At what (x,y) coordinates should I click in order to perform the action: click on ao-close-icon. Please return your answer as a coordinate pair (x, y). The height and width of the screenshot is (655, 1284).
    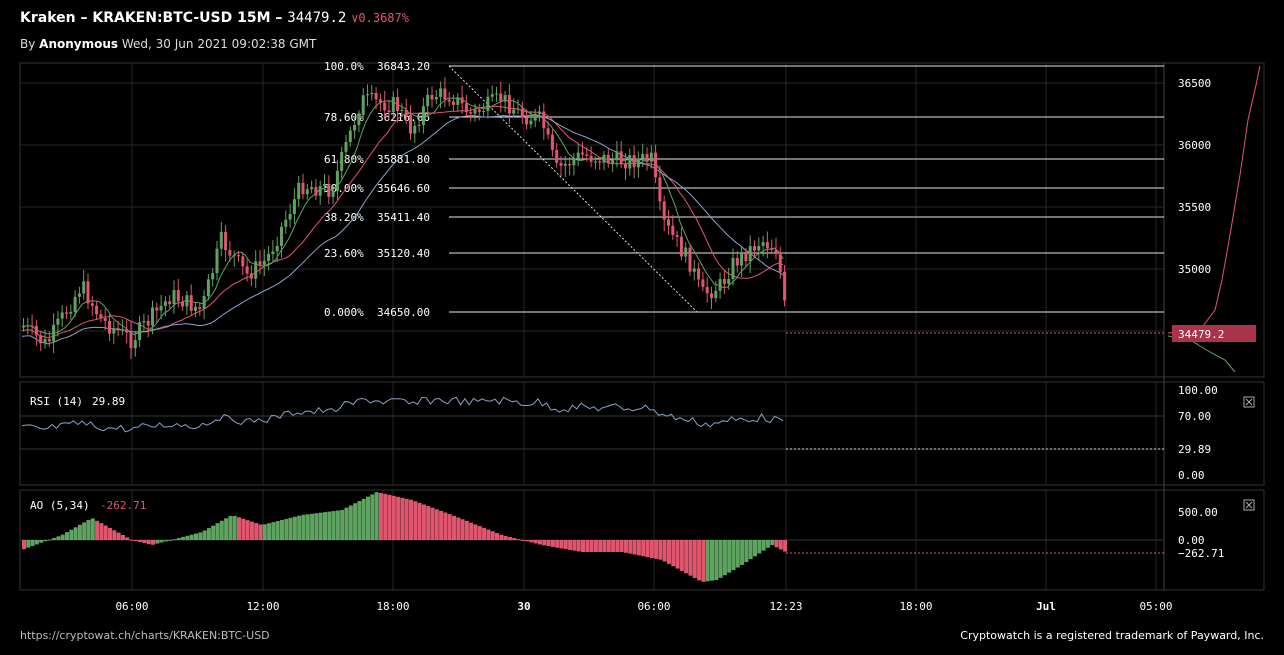
    Looking at the image, I should click on (1249, 505).